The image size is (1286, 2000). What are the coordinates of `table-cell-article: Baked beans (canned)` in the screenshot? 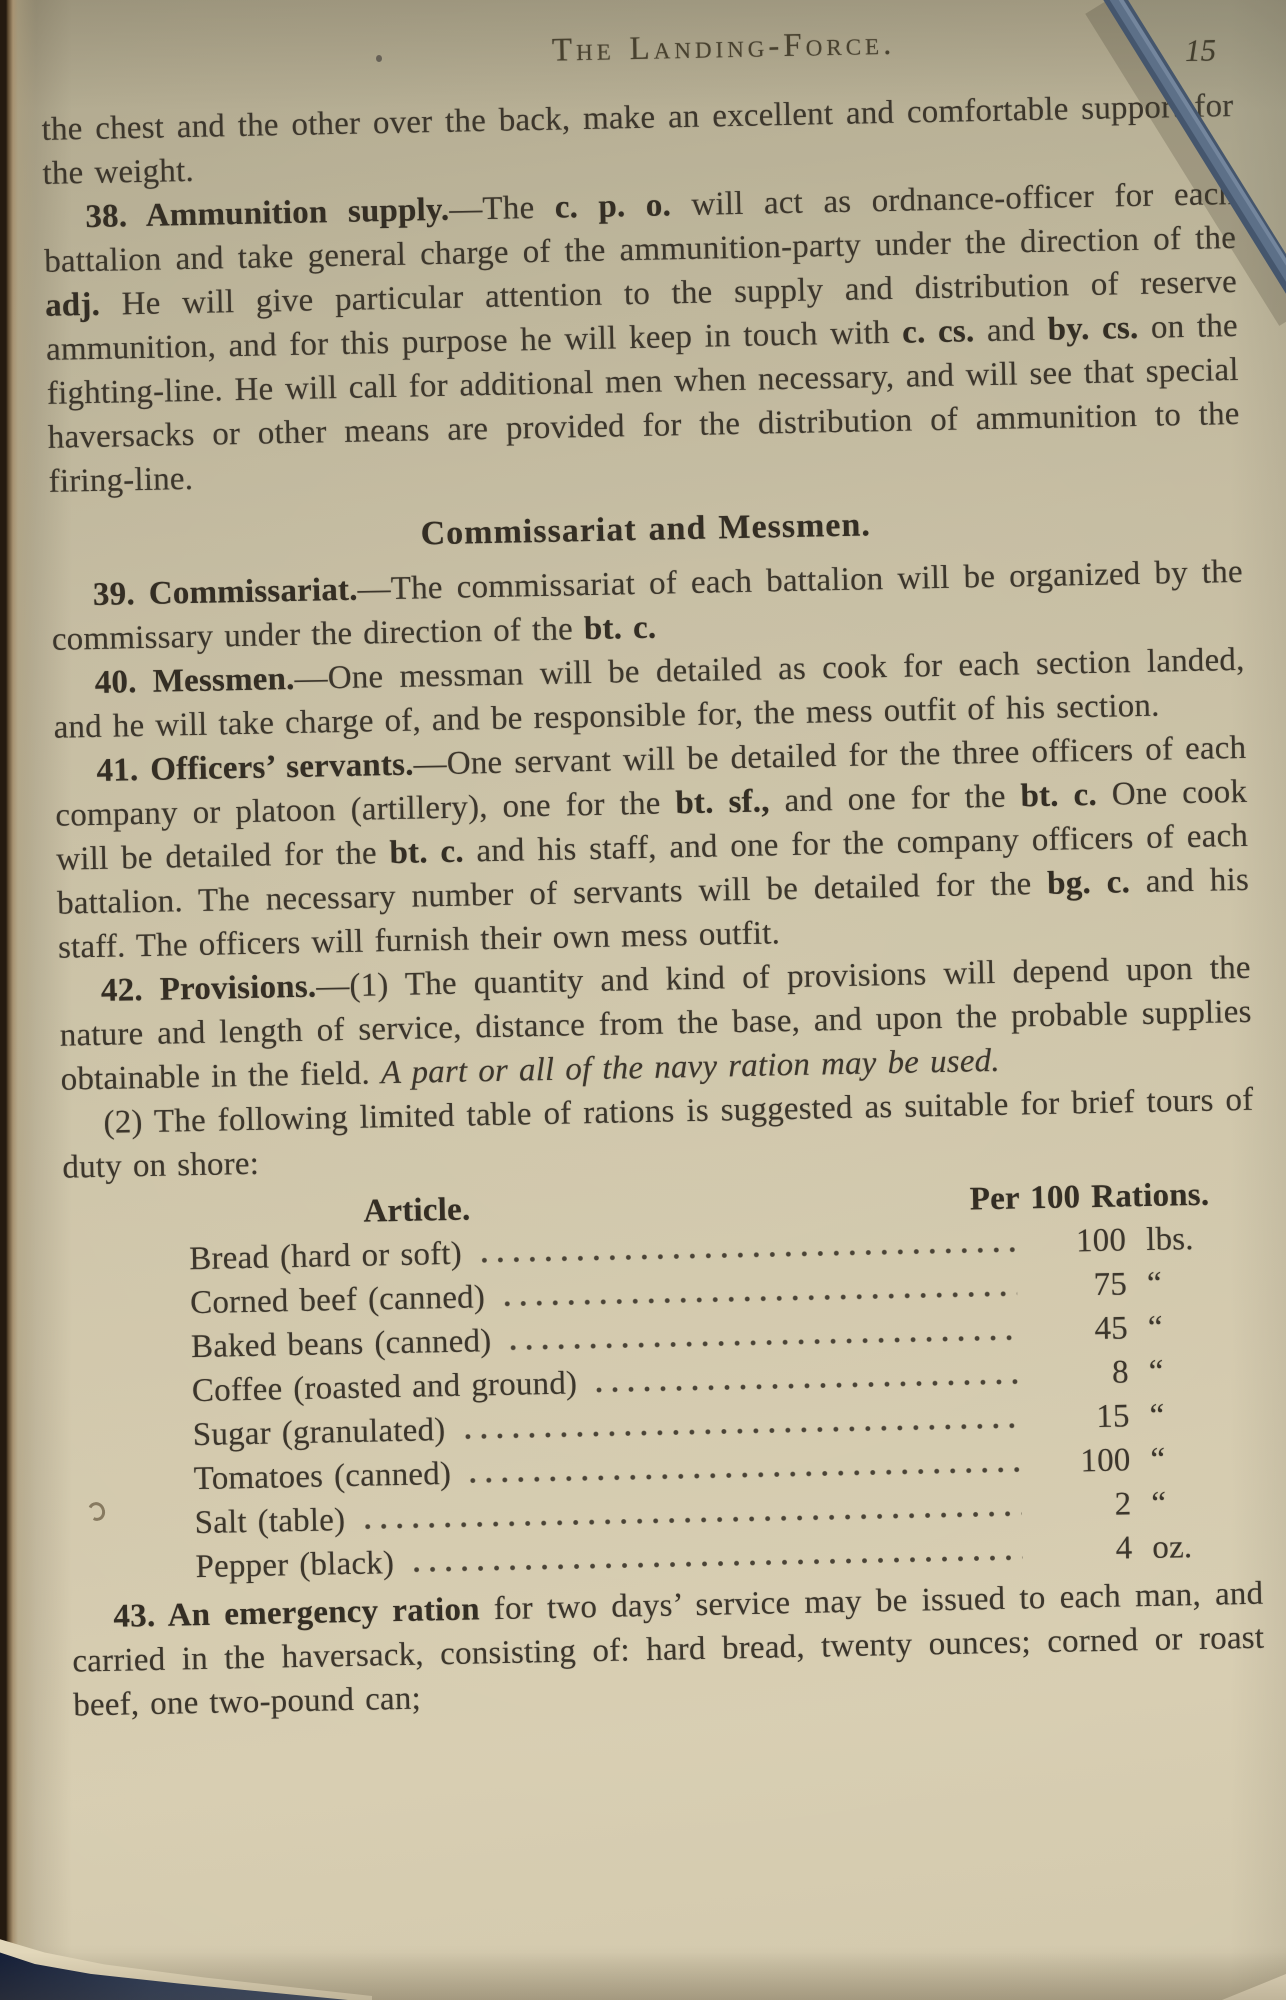 It's located at (341, 1344).